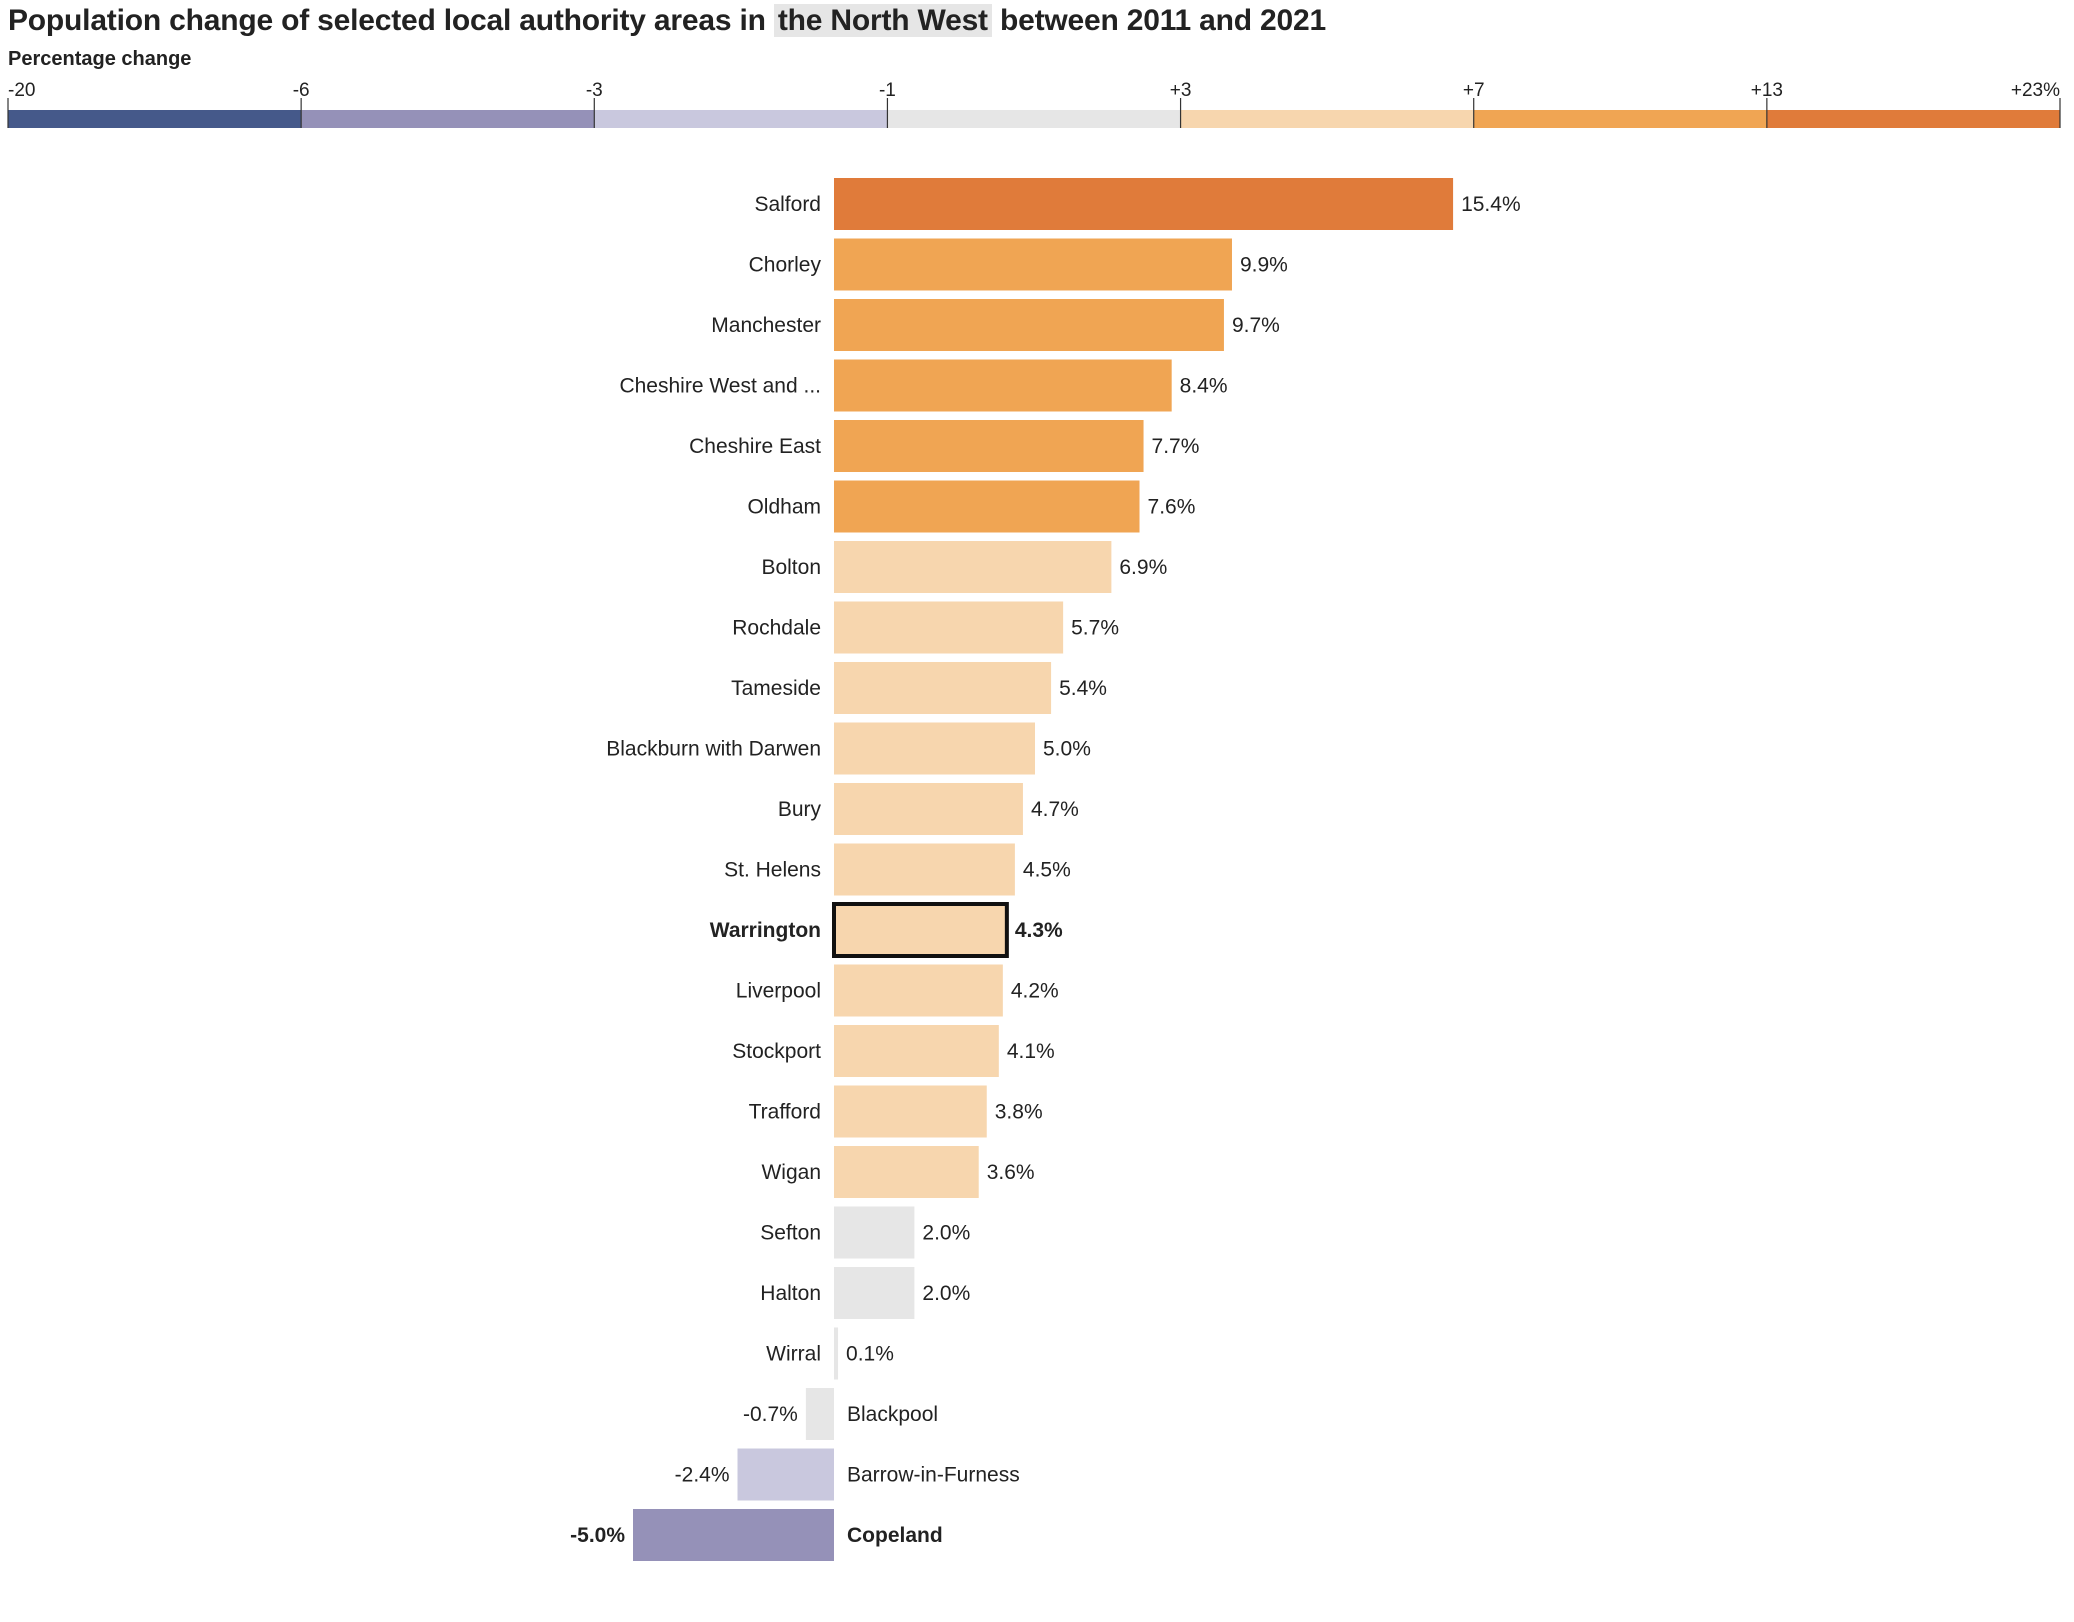 Image resolution: width=2074 pixels, height=1622 pixels. Describe the element at coordinates (920, 930) in the screenshot. I see `bar-warrington` at that location.